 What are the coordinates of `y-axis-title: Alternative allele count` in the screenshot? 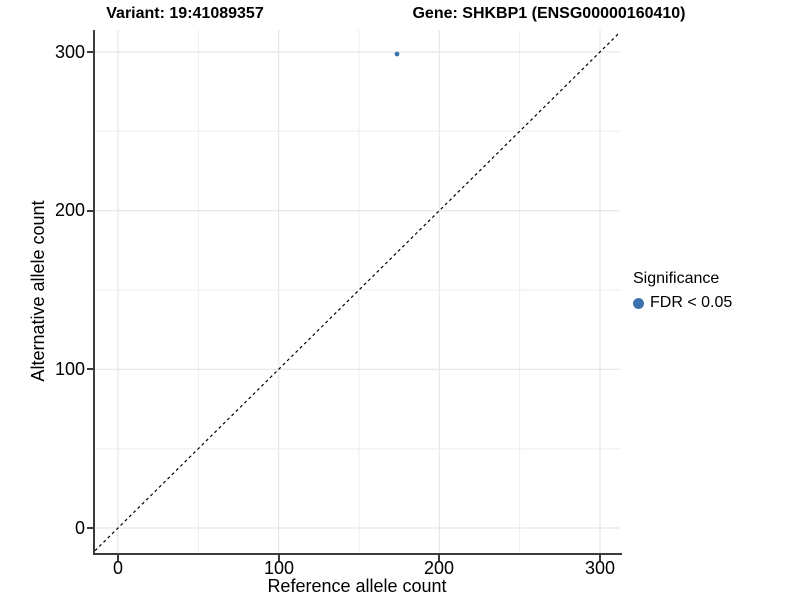 It's located at (38, 291).